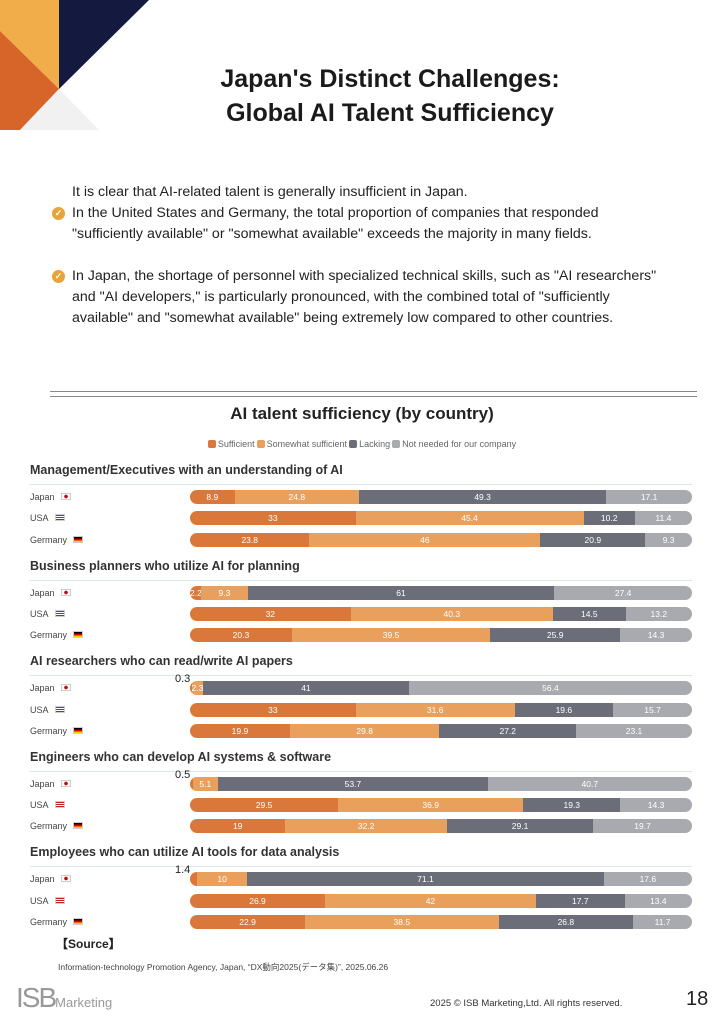 Image resolution: width=724 pixels, height=1024 pixels. I want to click on bar-segment: 27.2, so click(508, 730).